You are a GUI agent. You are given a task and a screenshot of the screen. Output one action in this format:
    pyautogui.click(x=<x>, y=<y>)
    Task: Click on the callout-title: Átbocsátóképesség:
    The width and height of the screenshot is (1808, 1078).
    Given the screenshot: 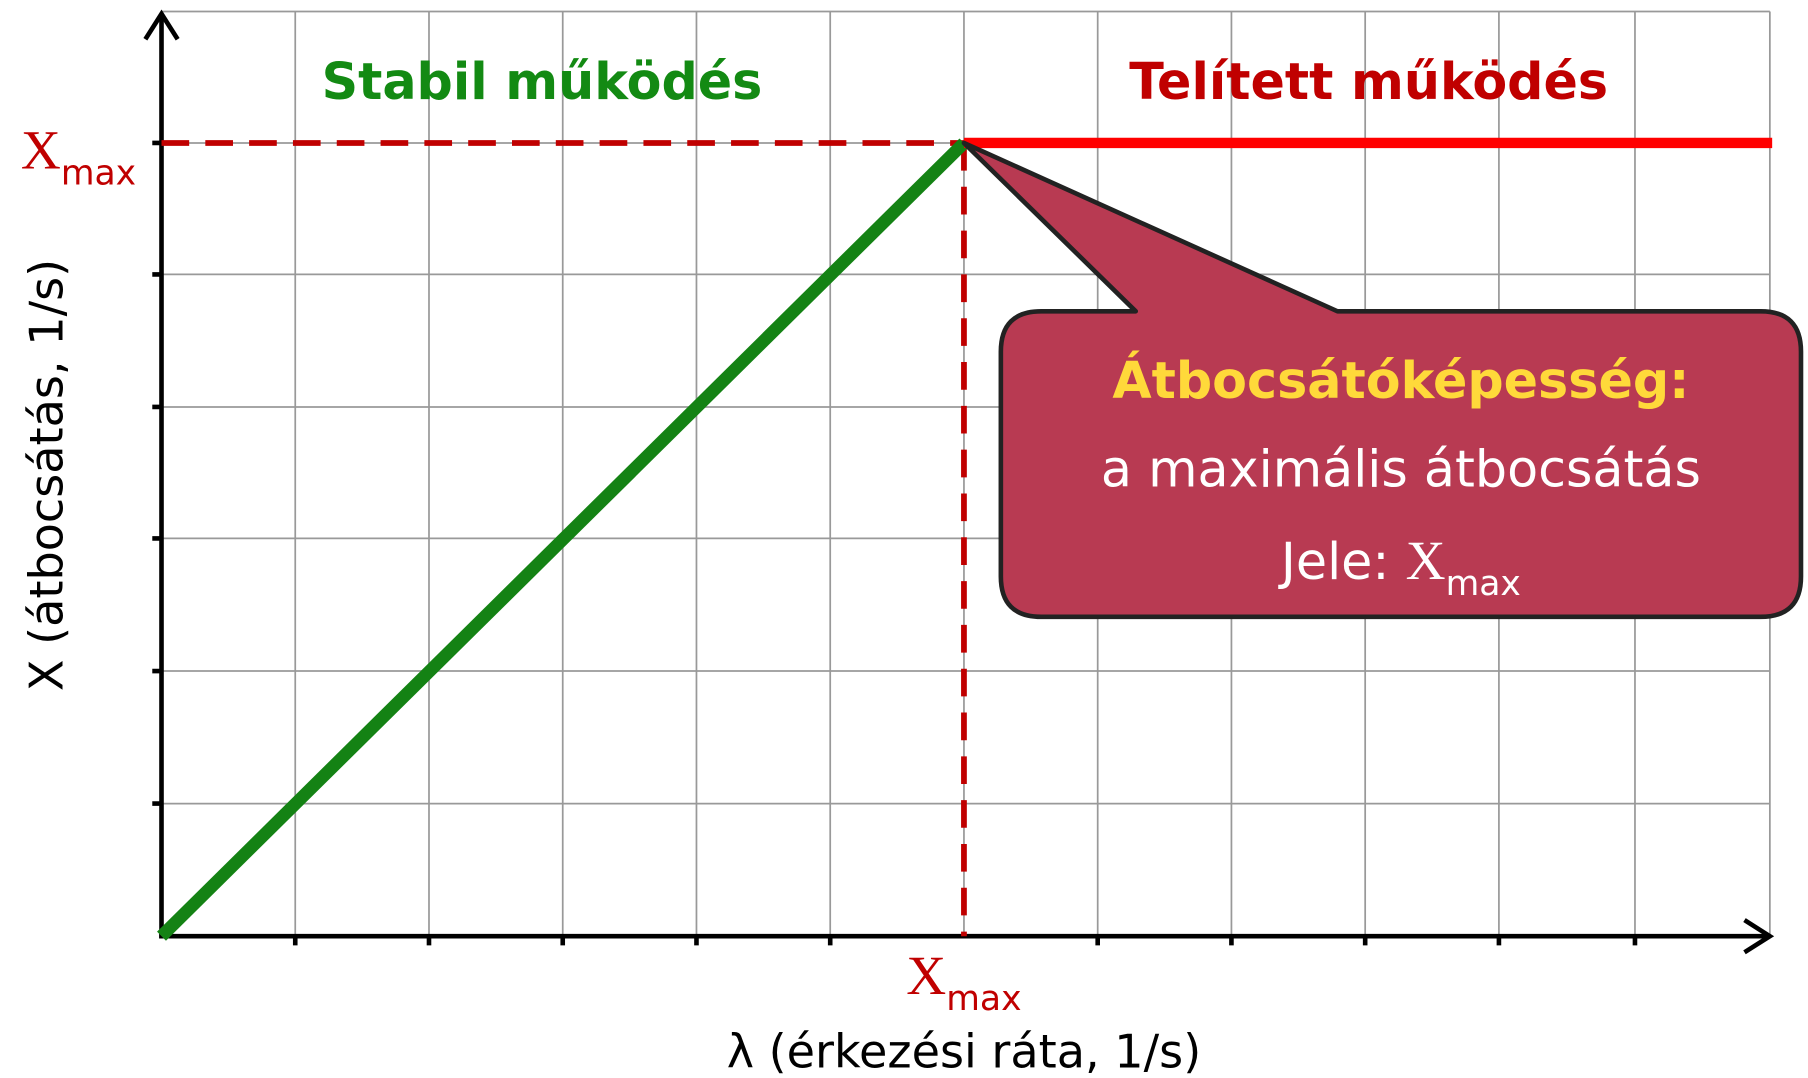 What is the action you would take?
    pyautogui.click(x=1400, y=380)
    